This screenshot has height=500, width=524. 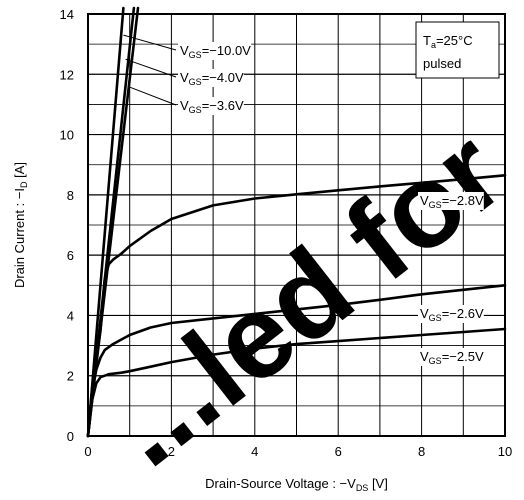 I want to click on curve-label: VGS=−2.8V, so click(x=452, y=201).